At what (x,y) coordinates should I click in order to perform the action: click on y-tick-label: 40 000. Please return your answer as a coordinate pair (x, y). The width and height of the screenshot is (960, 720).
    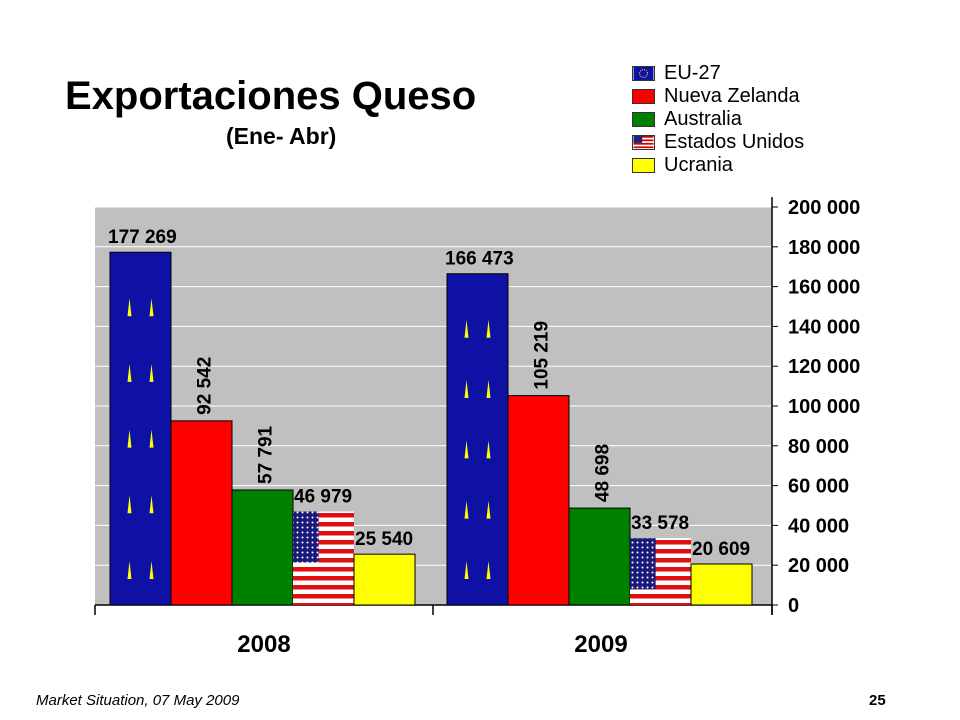
    Looking at the image, I should click on (818, 526).